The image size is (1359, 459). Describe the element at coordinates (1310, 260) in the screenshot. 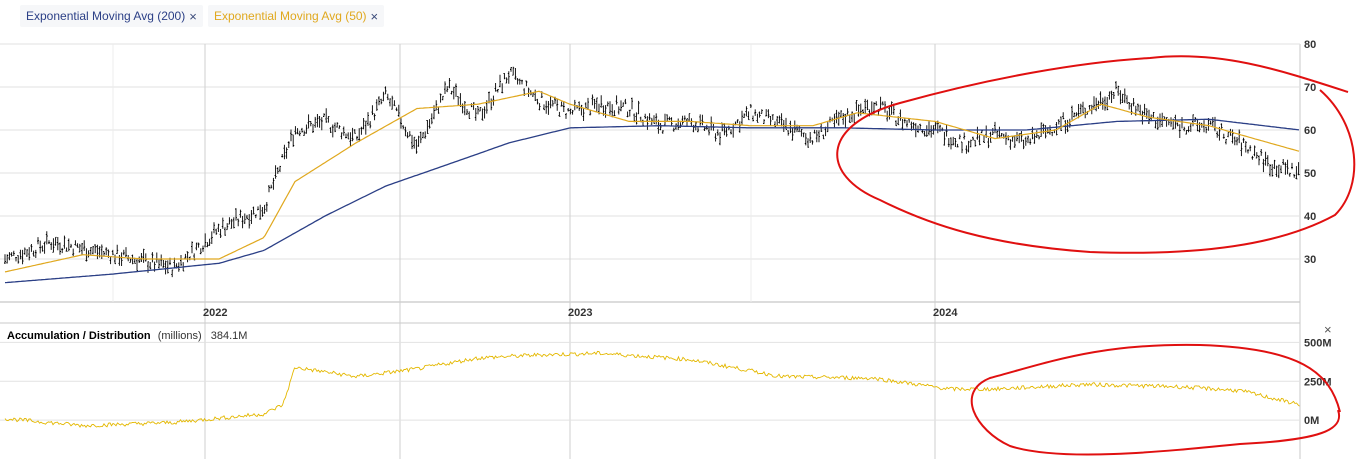

I see `price-y-tick: 30` at that location.